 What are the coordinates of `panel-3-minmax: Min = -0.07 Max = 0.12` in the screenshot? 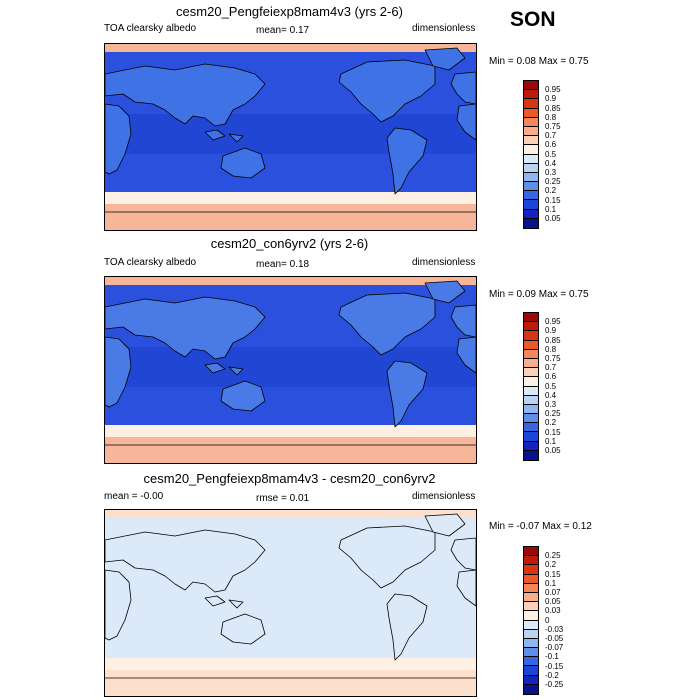 It's located at (540, 526).